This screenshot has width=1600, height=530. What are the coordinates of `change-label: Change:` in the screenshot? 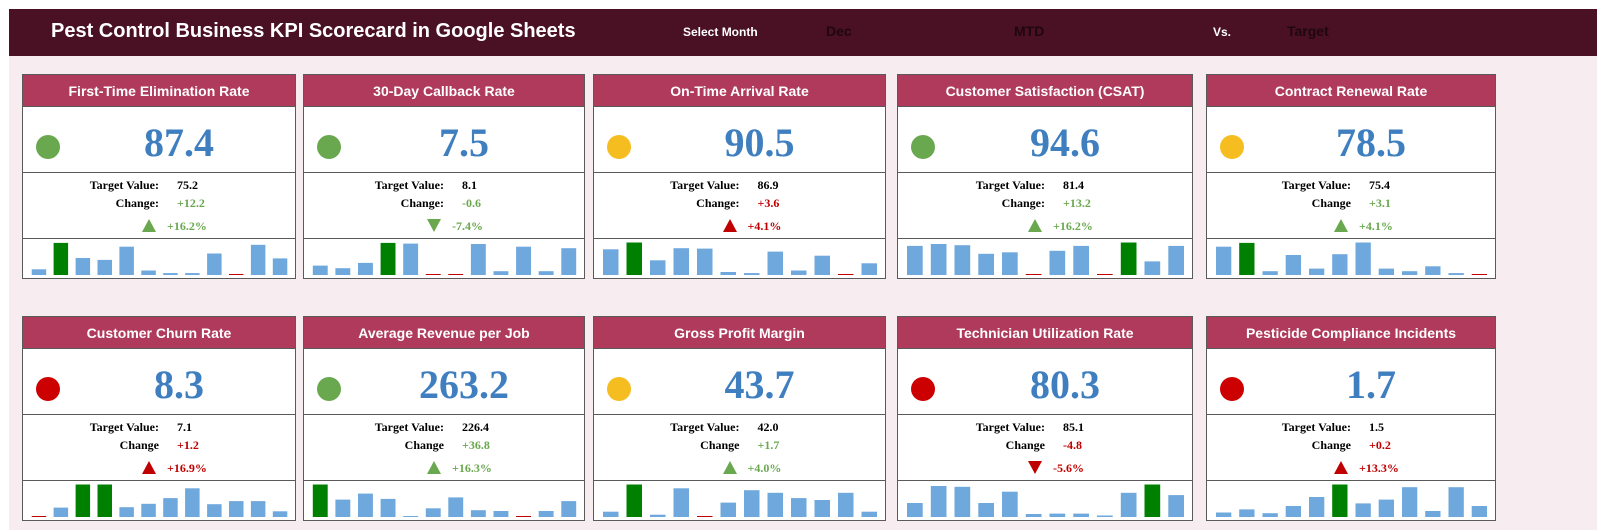 It's located at (1023, 203).